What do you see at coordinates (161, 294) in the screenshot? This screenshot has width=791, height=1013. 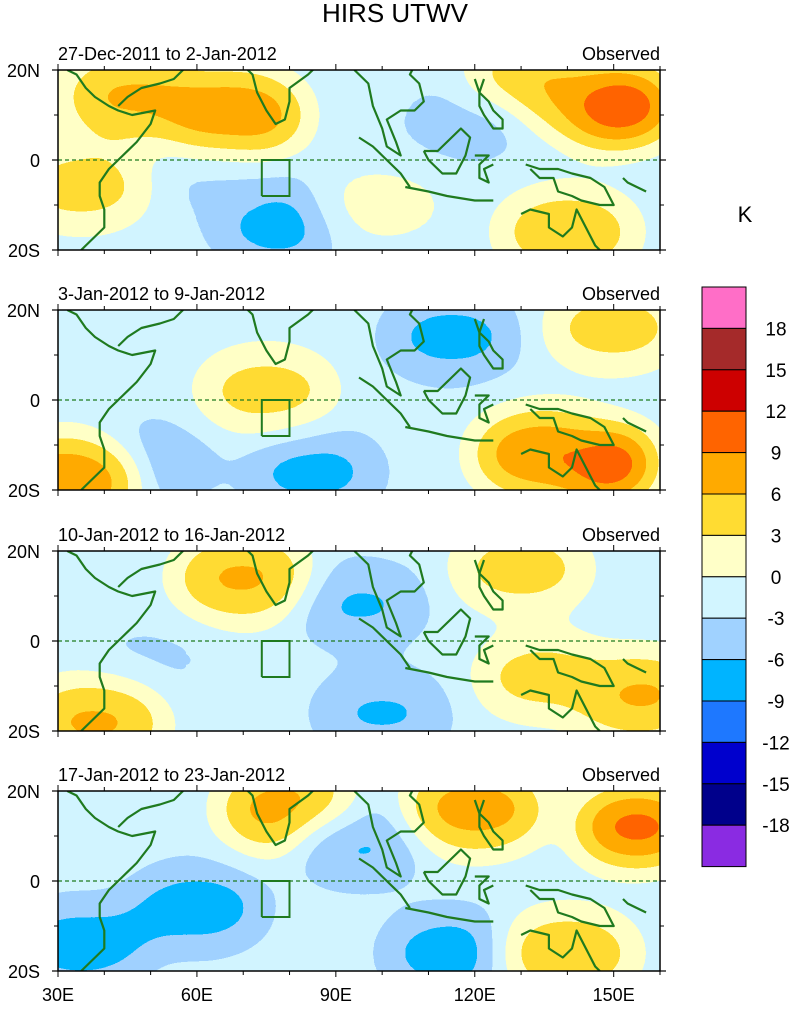 I see `panel-period-label: 3-Jan-2012 to 9-Jan-2012` at bounding box center [161, 294].